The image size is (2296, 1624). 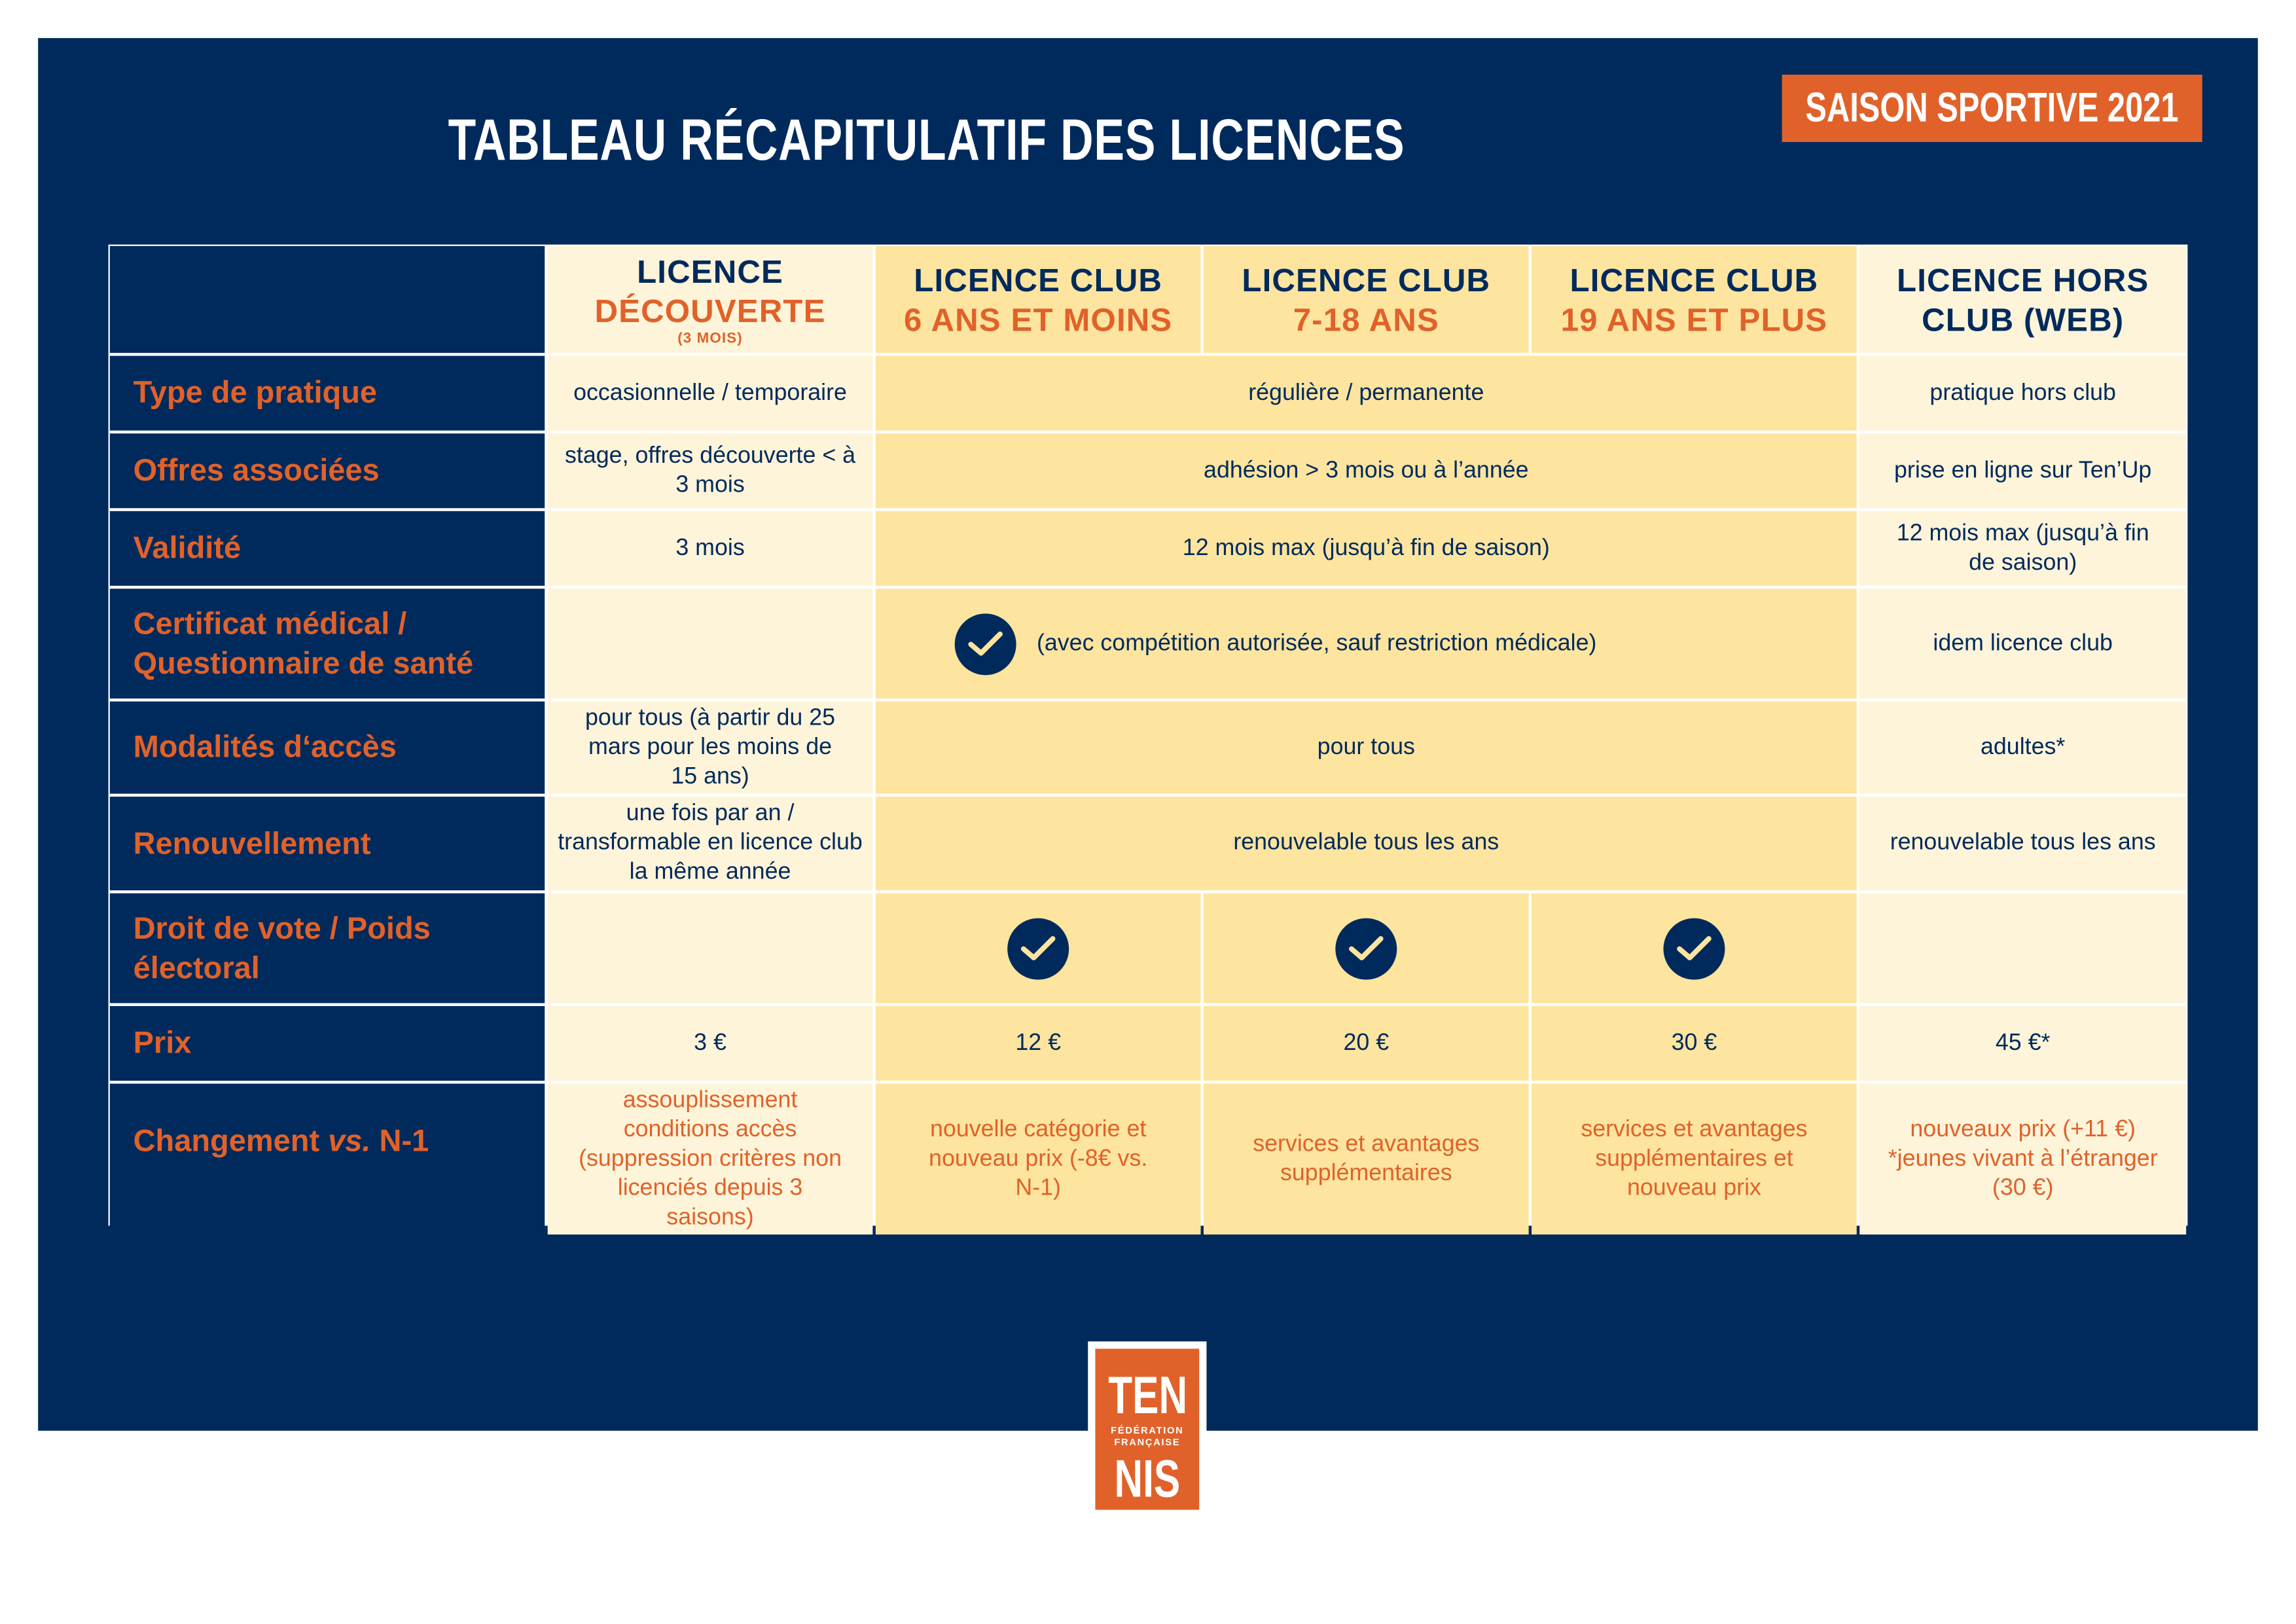 What do you see at coordinates (2023, 643) in the screenshot?
I see `cell: idem licence club` at bounding box center [2023, 643].